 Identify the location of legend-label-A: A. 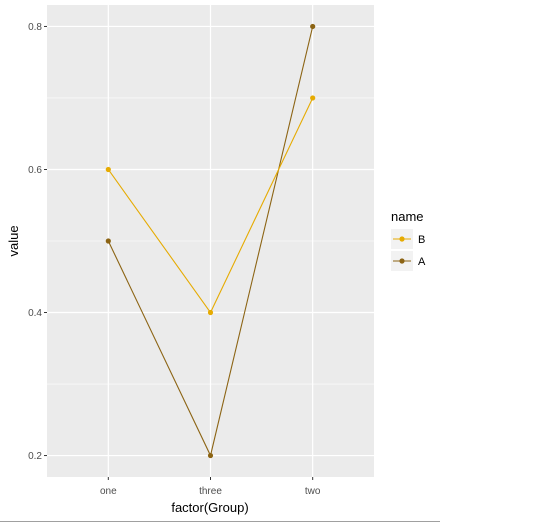
(422, 262).